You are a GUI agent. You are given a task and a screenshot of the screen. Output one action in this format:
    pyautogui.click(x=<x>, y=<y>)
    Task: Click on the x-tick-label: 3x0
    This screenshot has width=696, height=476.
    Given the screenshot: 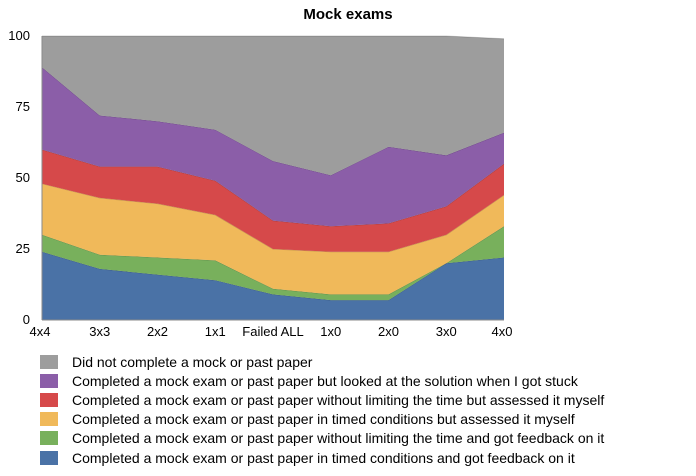 What is the action you would take?
    pyautogui.click(x=446, y=331)
    